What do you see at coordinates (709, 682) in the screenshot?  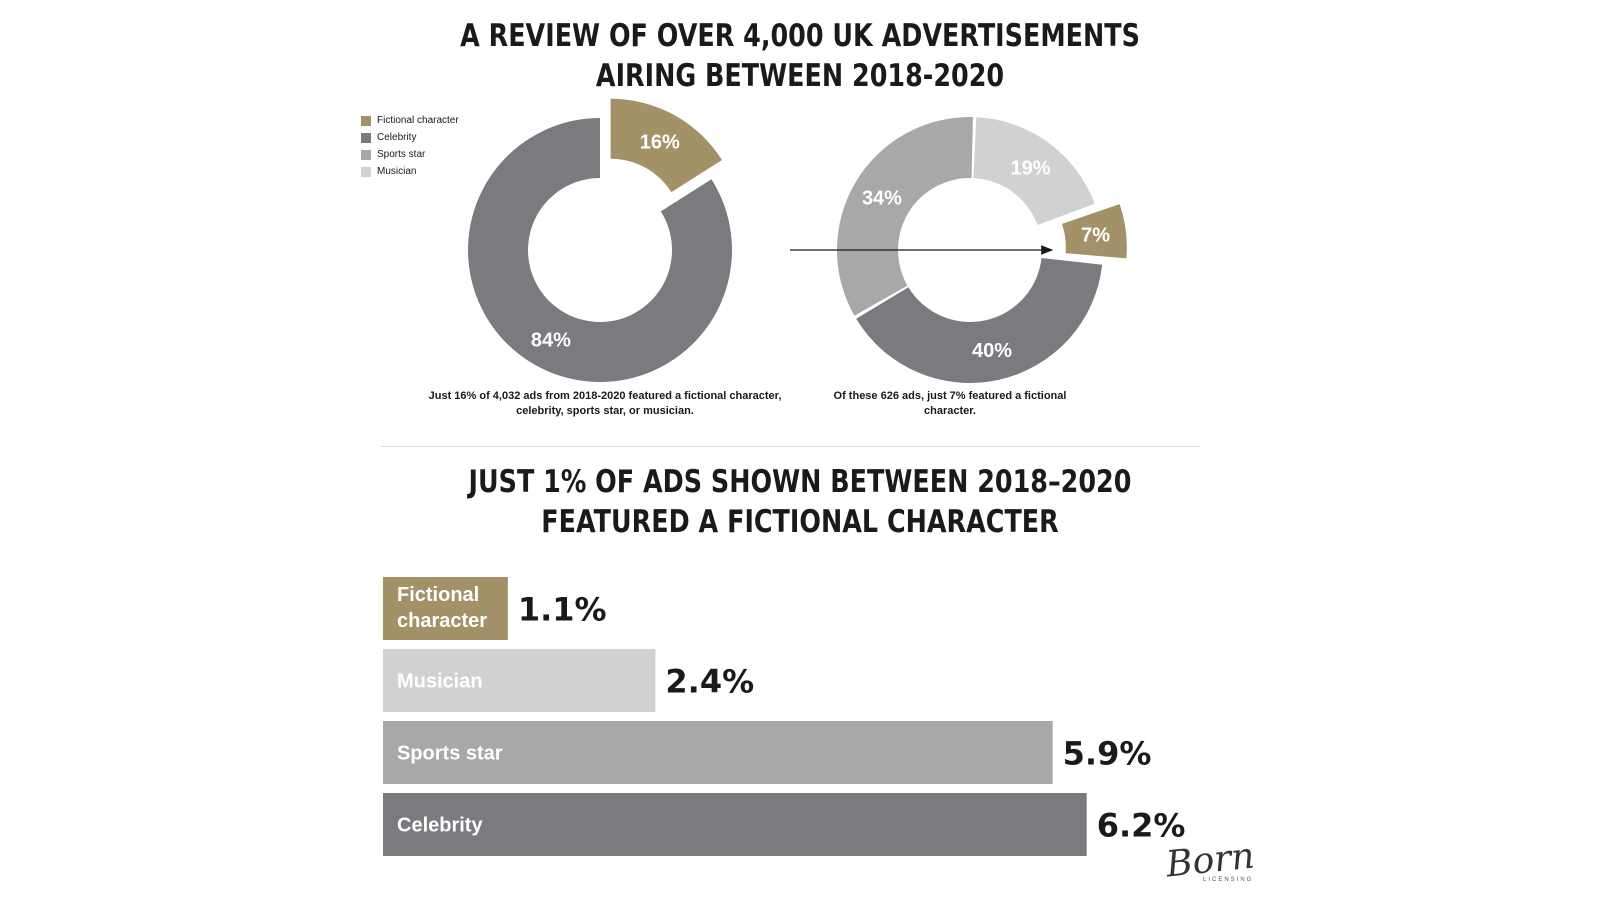 I see `bar-value-label: 2.4%` at bounding box center [709, 682].